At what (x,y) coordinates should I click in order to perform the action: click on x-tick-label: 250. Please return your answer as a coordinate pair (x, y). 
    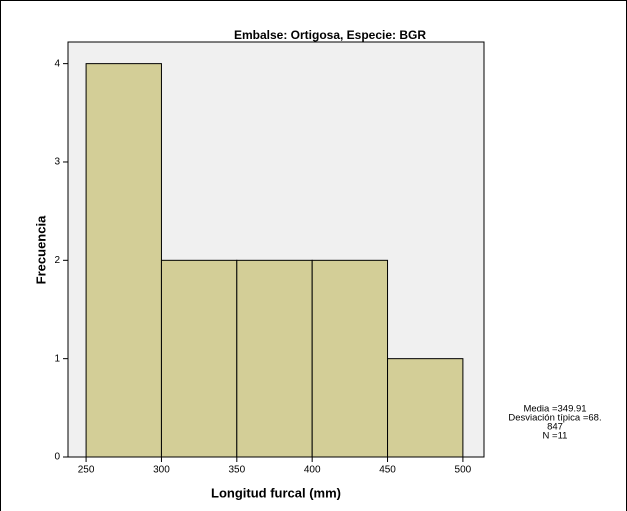
    Looking at the image, I should click on (86, 470).